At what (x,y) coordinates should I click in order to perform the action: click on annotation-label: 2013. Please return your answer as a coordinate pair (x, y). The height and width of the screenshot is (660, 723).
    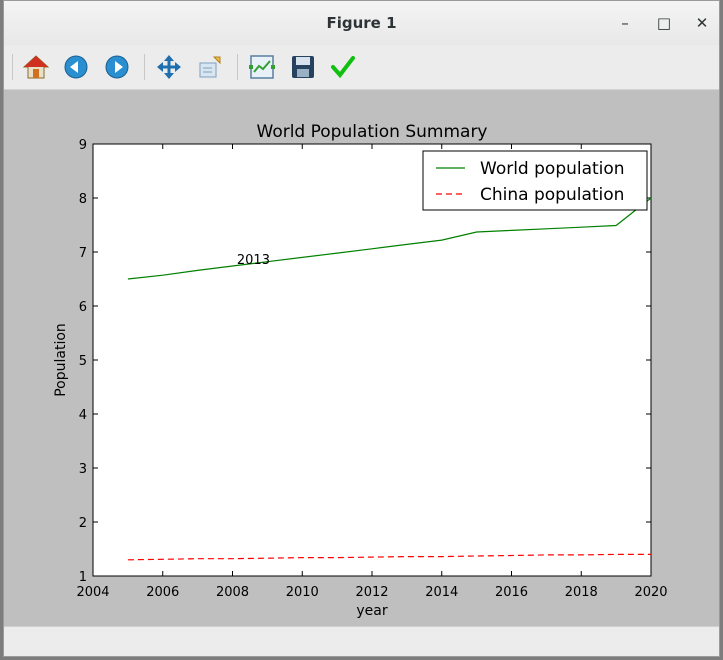
    Looking at the image, I should click on (253, 260).